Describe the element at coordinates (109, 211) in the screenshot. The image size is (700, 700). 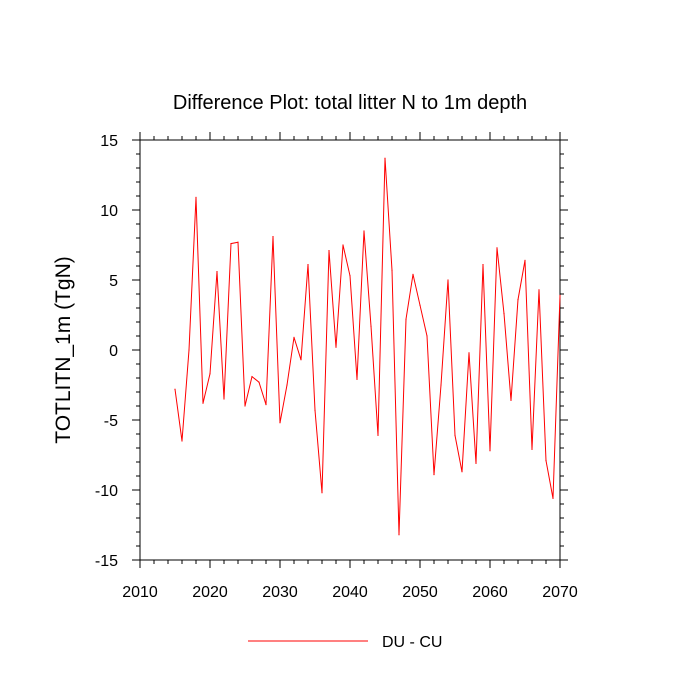
I see `y-tick-label: 10` at that location.